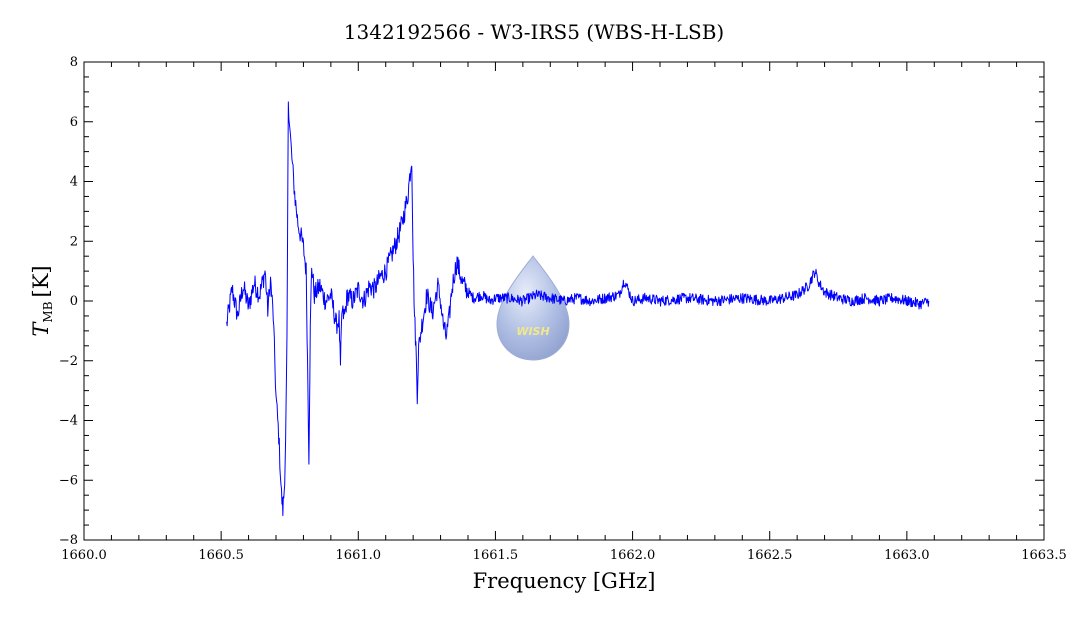  I want to click on y-axis-tick-labels: 8 6 4 2 0 −2 −4 −6 −8, so click(68, 301).